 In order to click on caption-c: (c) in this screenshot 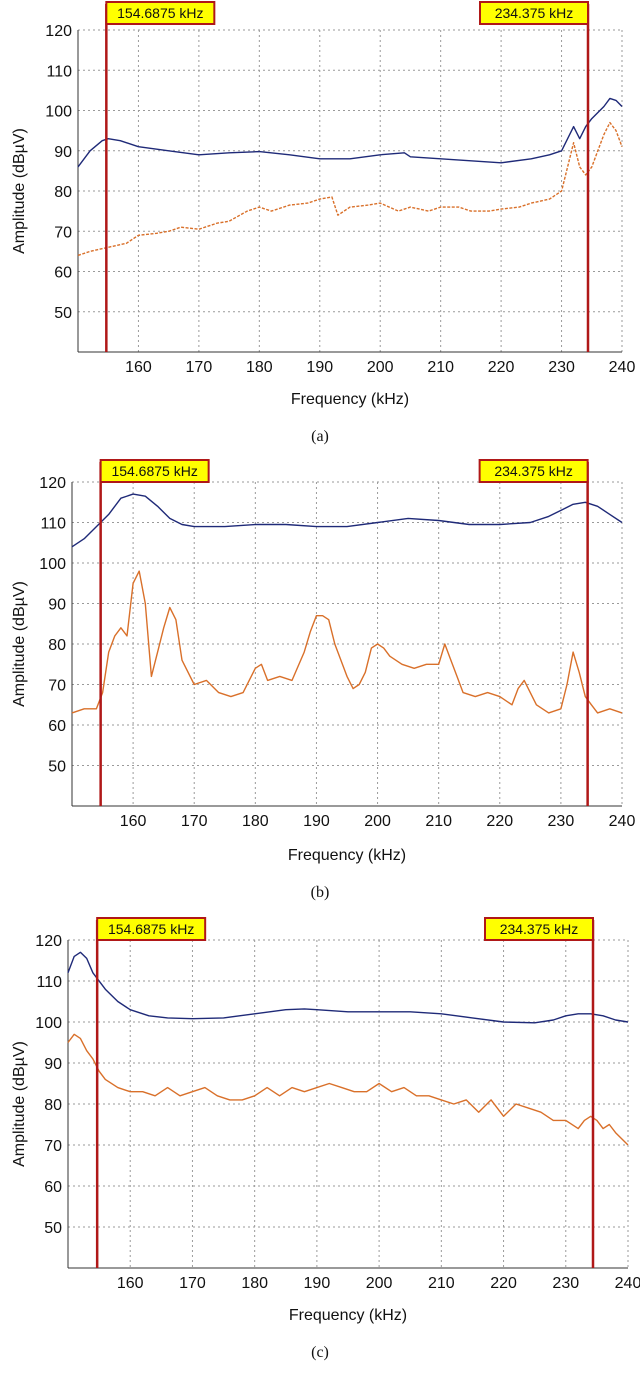, I will do `click(320, 1352)`.